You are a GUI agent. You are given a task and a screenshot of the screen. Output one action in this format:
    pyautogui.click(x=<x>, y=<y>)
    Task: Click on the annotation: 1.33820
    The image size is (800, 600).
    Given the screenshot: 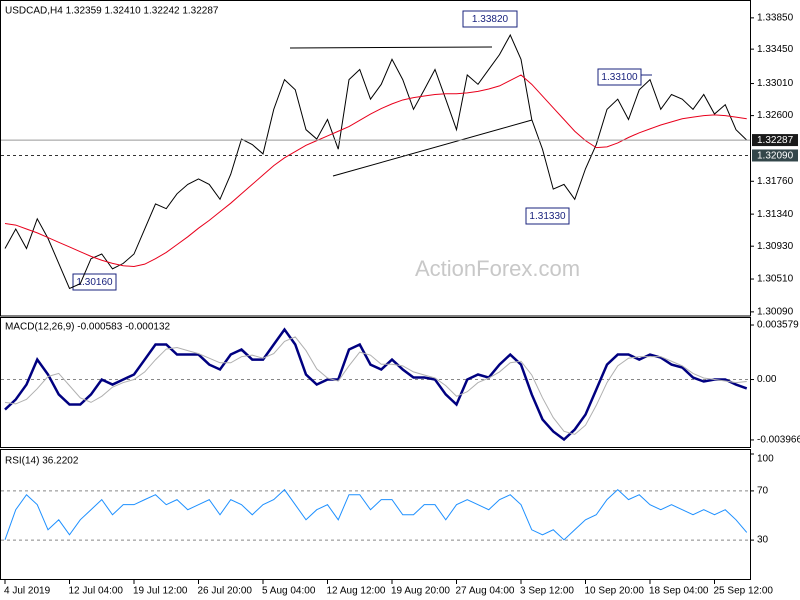 What is the action you would take?
    pyautogui.click(x=490, y=19)
    